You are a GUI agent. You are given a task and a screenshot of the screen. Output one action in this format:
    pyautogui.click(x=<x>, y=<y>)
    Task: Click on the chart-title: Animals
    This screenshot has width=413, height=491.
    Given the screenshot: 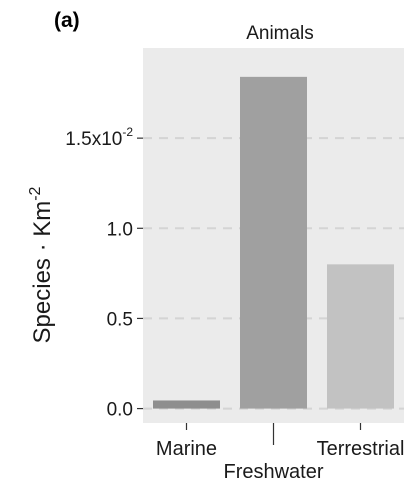 What is the action you would take?
    pyautogui.click(x=280, y=33)
    